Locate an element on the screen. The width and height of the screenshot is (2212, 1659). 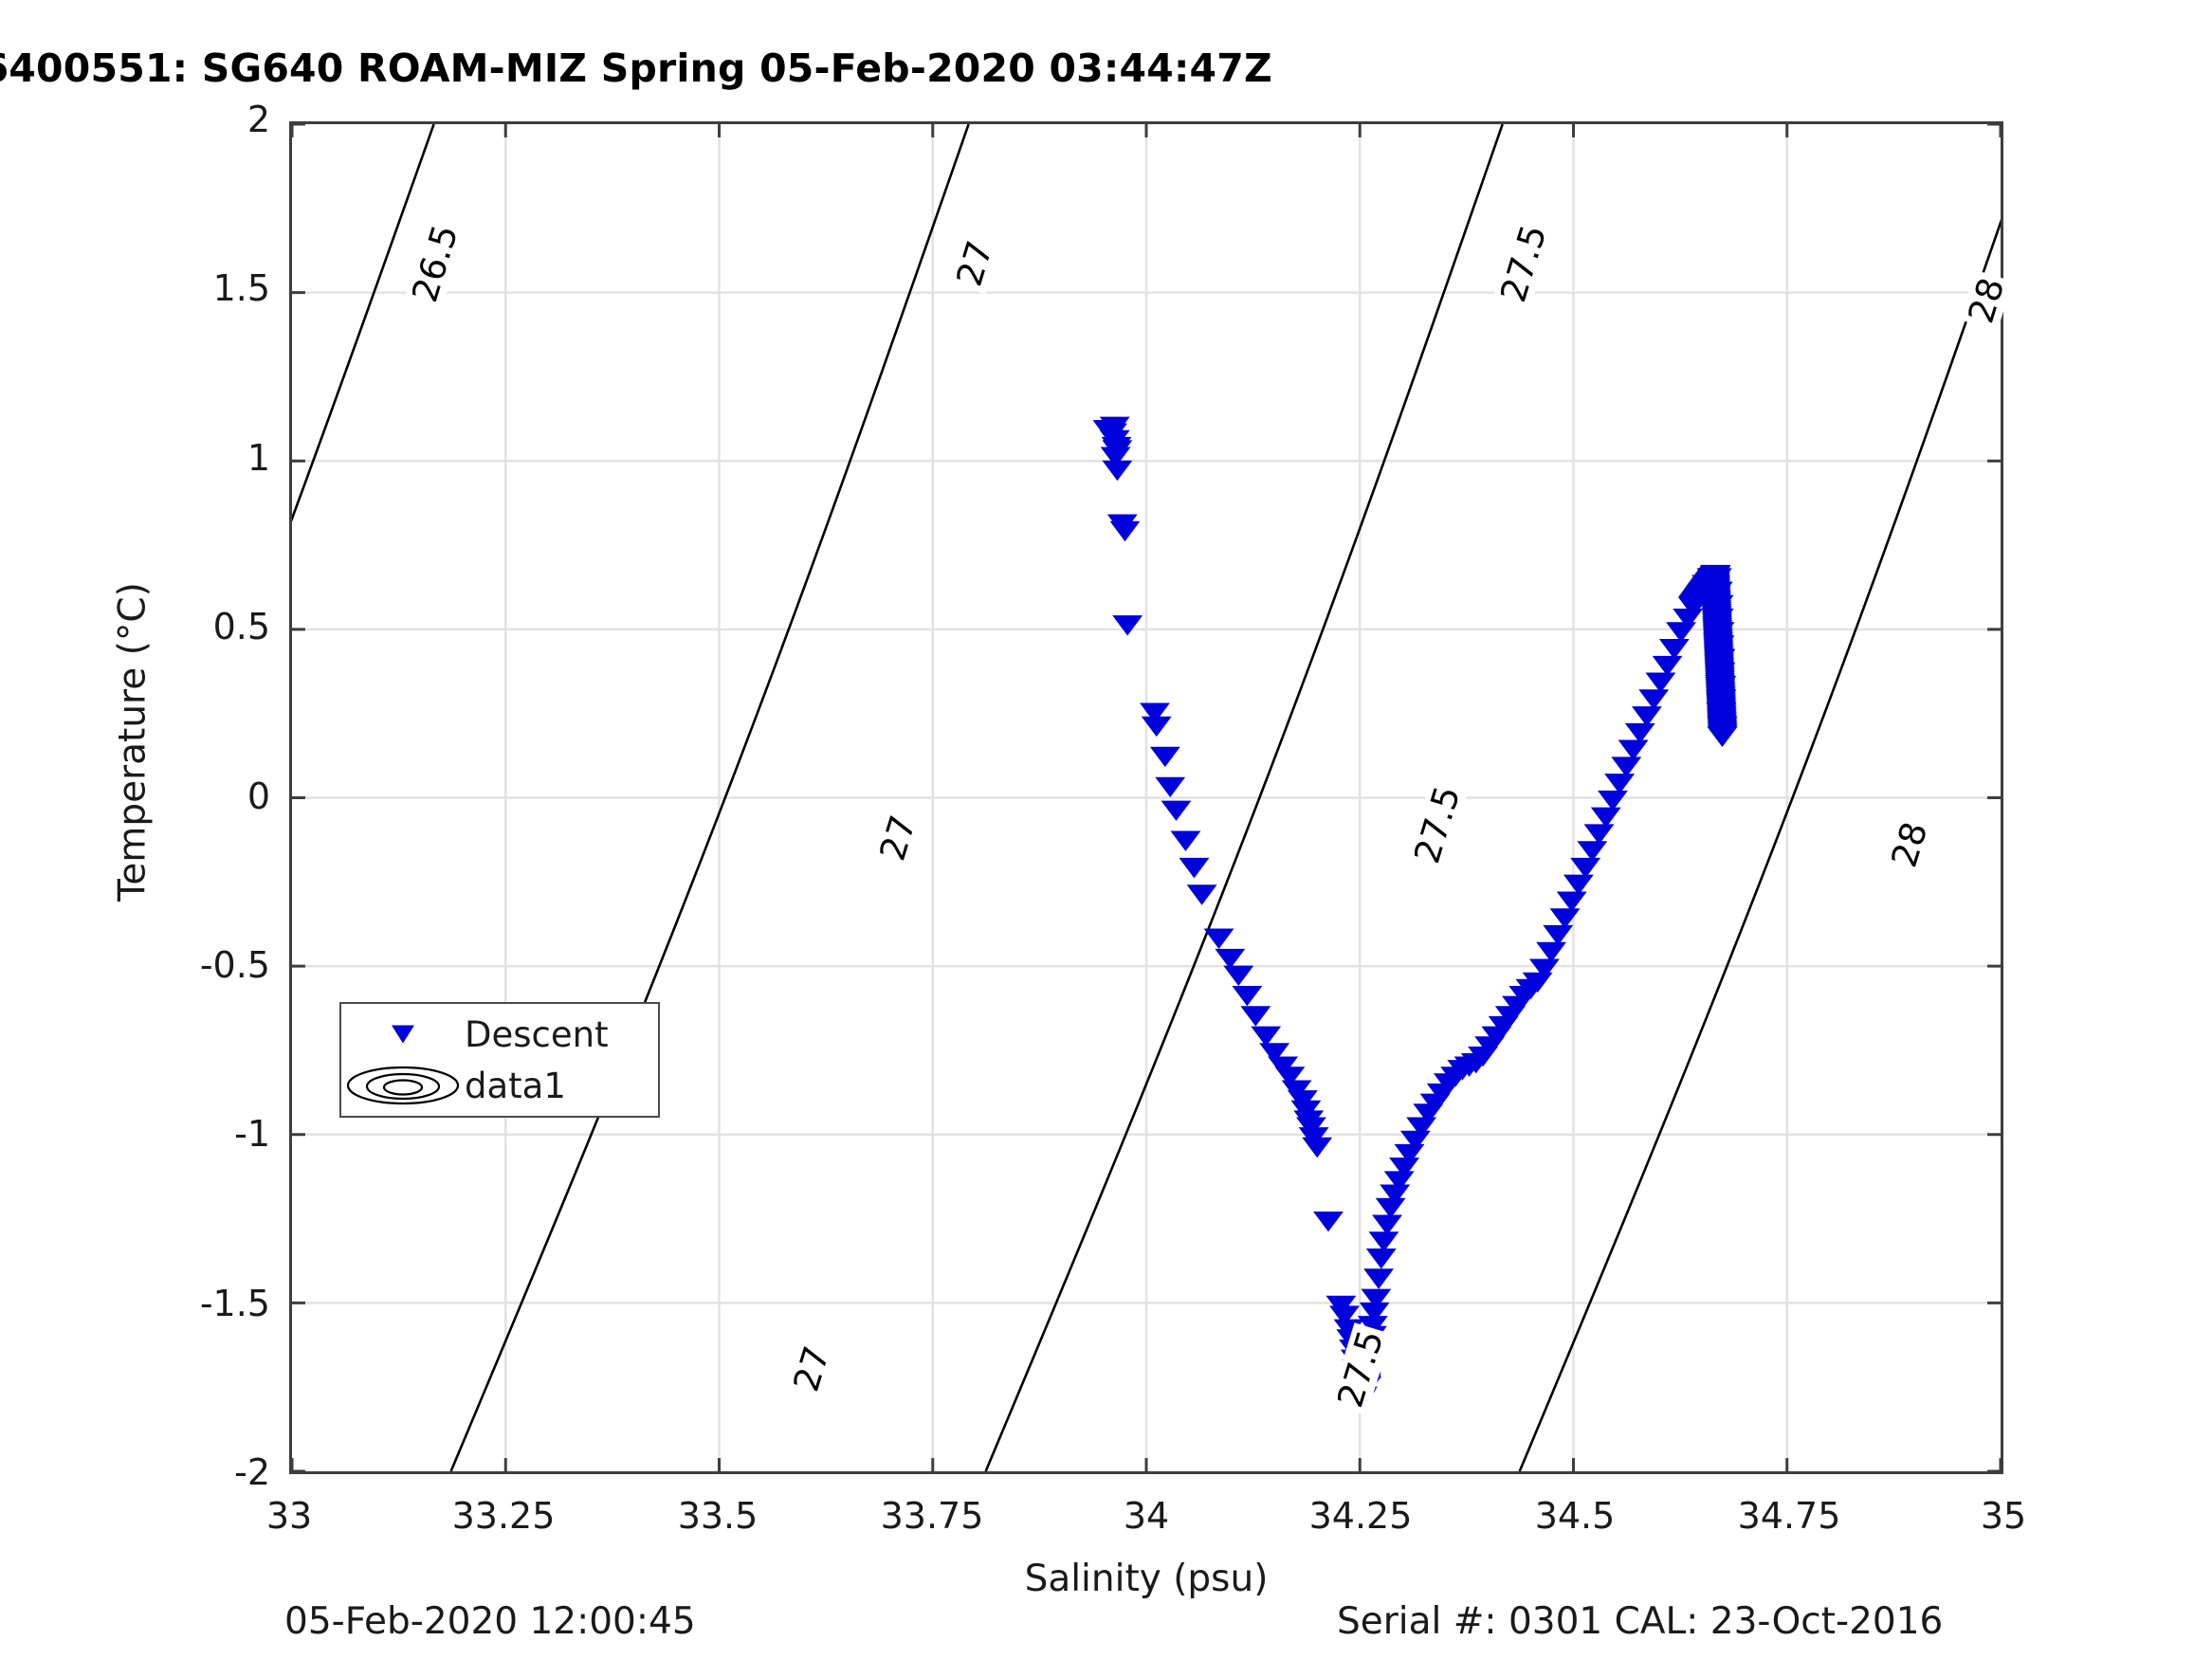
x-tick-label: 34.75 is located at coordinates (1789, 1516).